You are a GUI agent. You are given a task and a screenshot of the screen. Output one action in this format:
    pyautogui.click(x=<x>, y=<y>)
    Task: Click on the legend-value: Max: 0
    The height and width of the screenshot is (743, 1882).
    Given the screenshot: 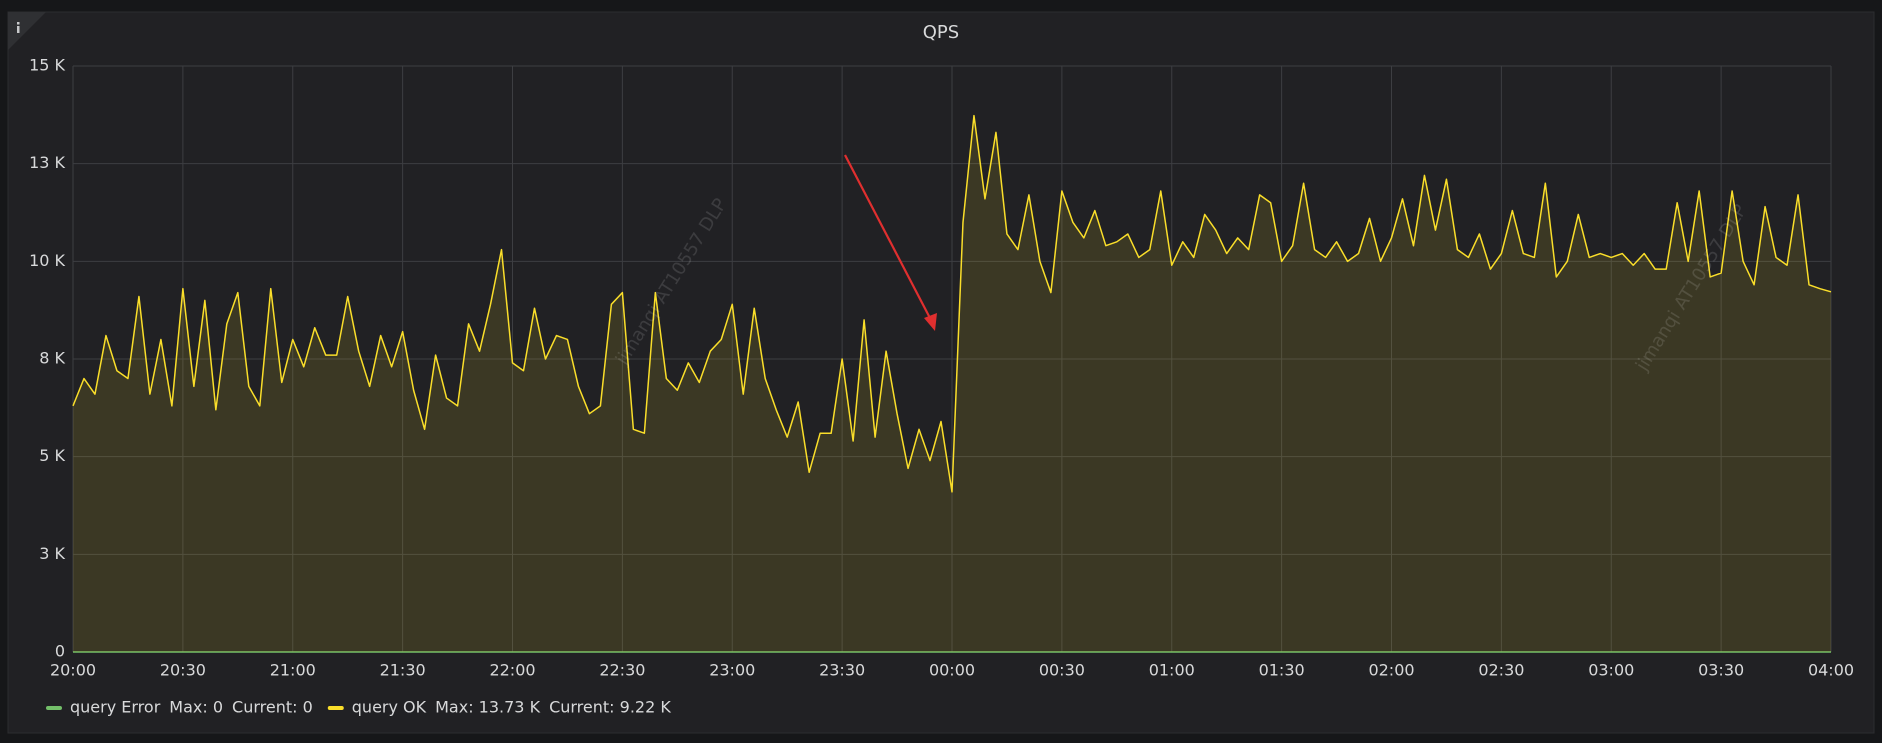 What is the action you would take?
    pyautogui.click(x=196, y=707)
    